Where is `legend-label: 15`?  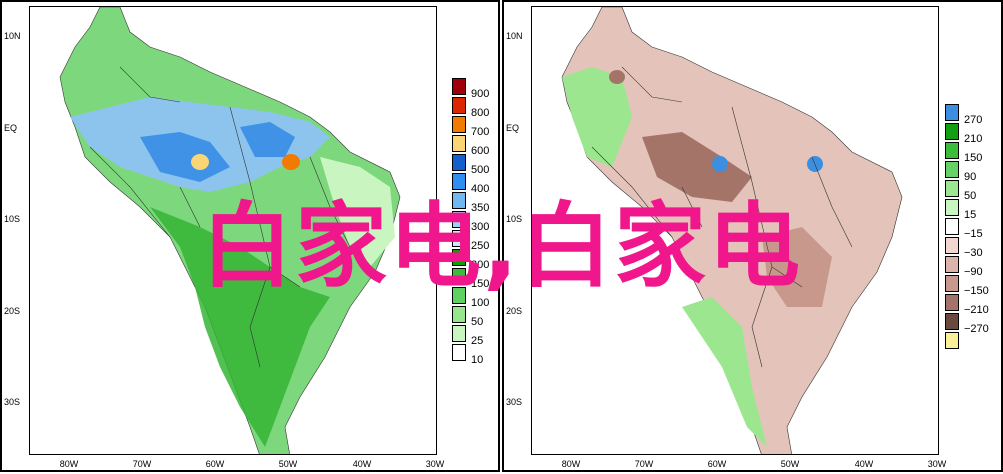
legend-label: 15 is located at coordinates (970, 215).